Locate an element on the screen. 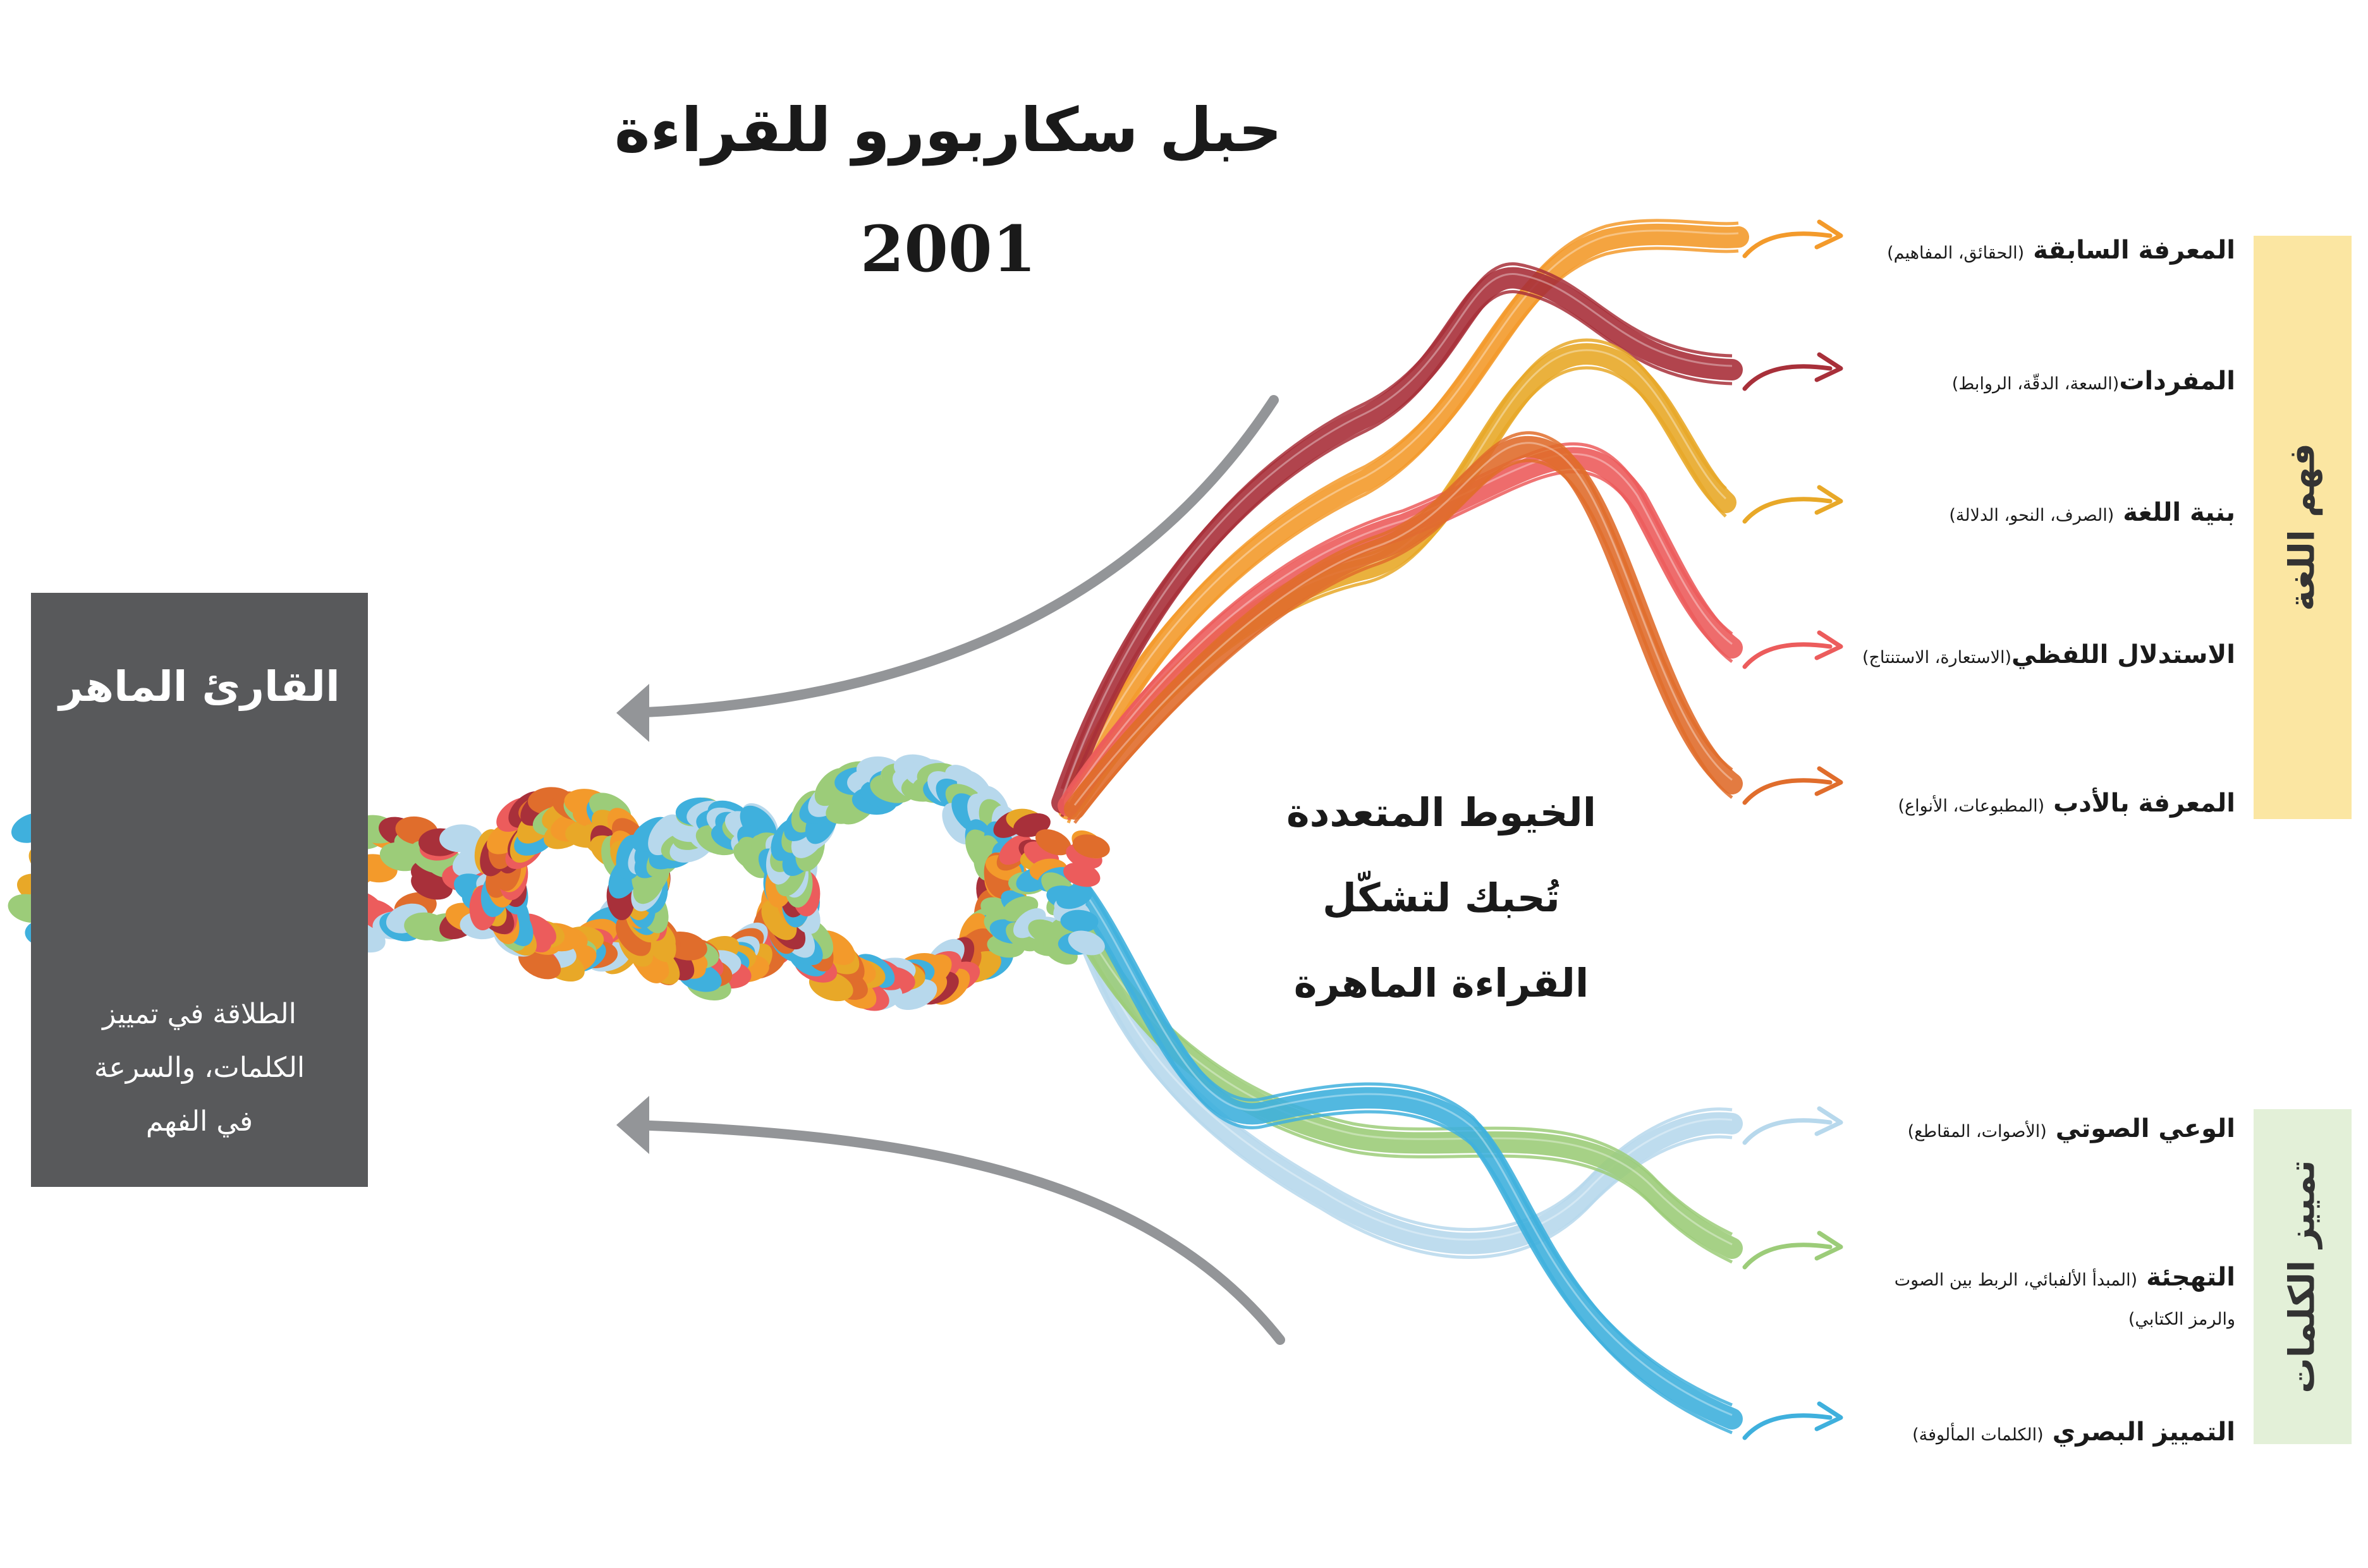 This screenshot has height=1568, width=2368. strand-label-phonological-awareness: الوعي الصوتي (الأصوات، المقاطع) is located at coordinates (2071, 1128).